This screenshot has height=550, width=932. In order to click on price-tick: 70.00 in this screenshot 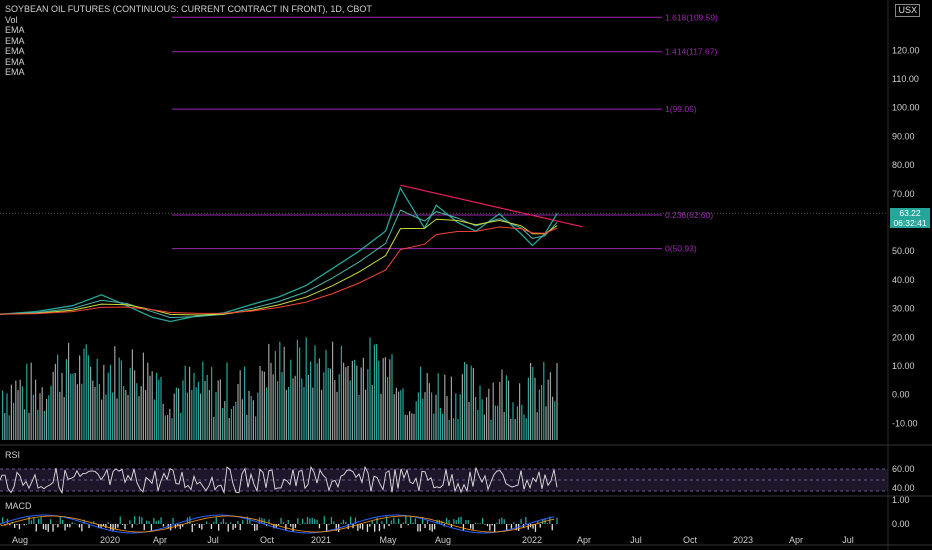, I will do `click(903, 194)`.